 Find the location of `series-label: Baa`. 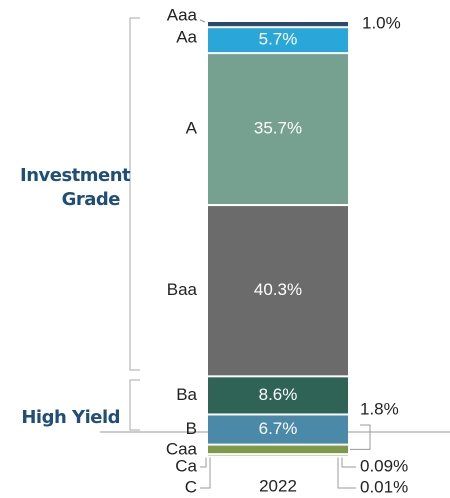

series-label: Baa is located at coordinates (182, 289).